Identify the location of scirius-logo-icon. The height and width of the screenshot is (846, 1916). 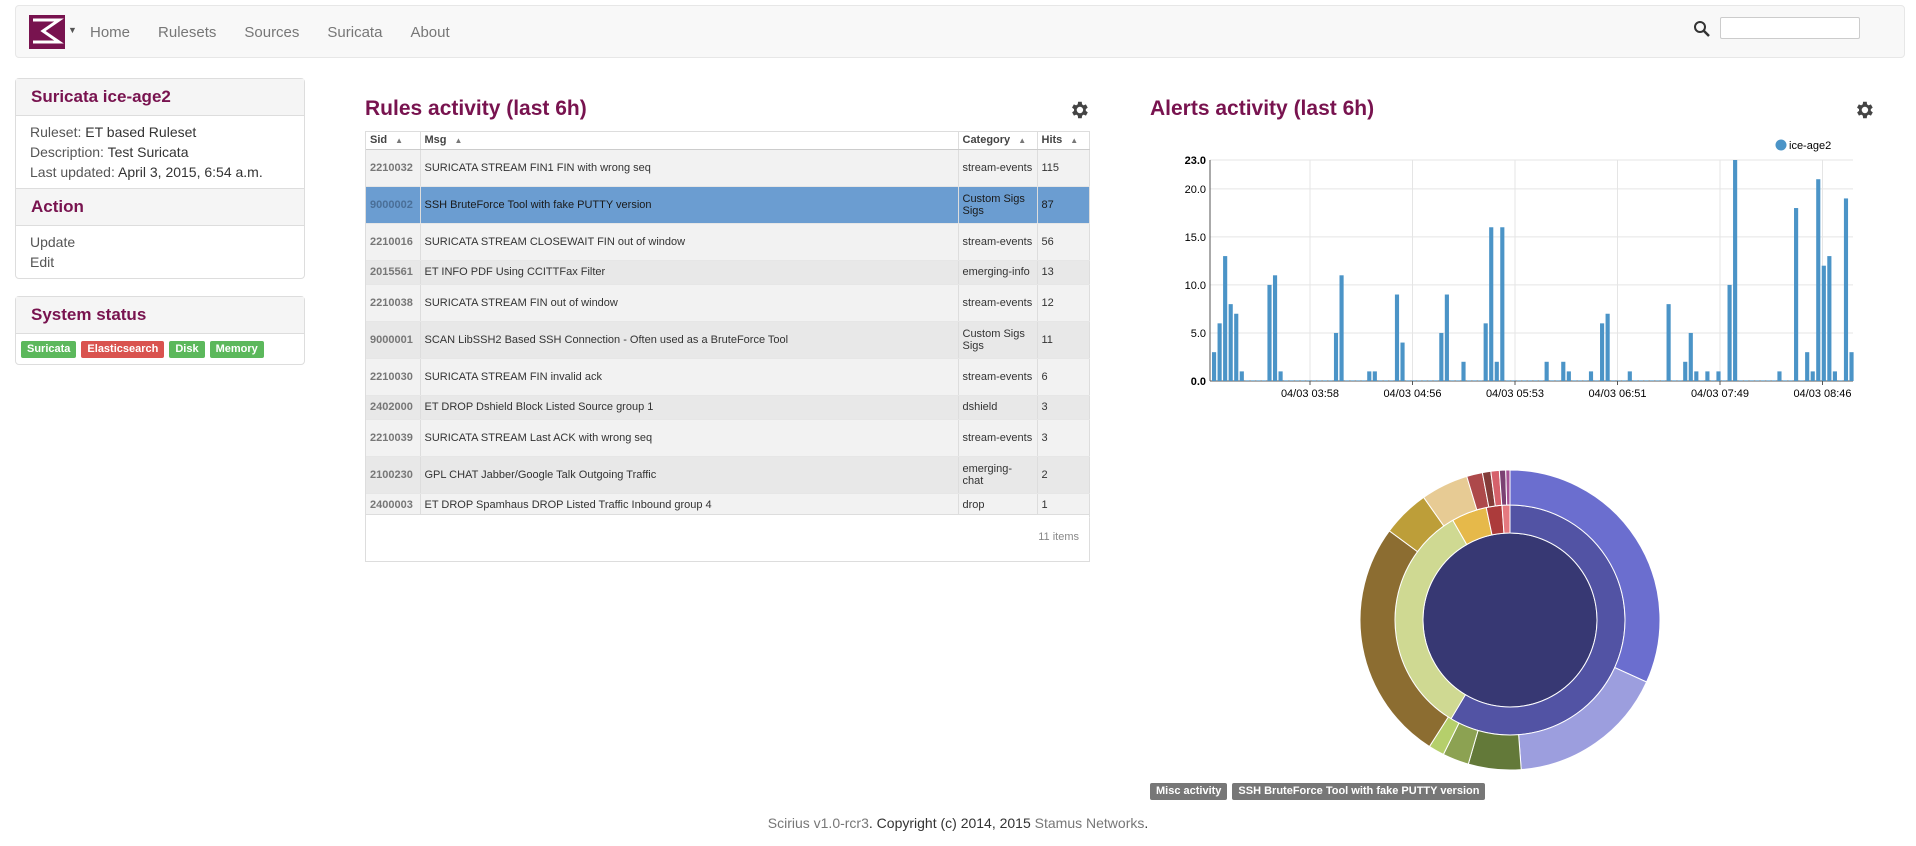
(47, 32).